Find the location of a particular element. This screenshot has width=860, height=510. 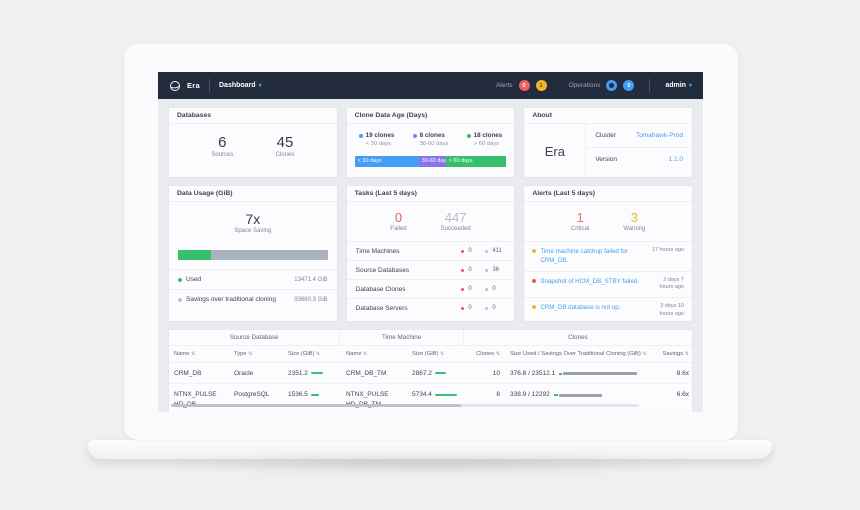

tasks-title: Tasks (Last 5 days) is located at coordinates (430, 194).